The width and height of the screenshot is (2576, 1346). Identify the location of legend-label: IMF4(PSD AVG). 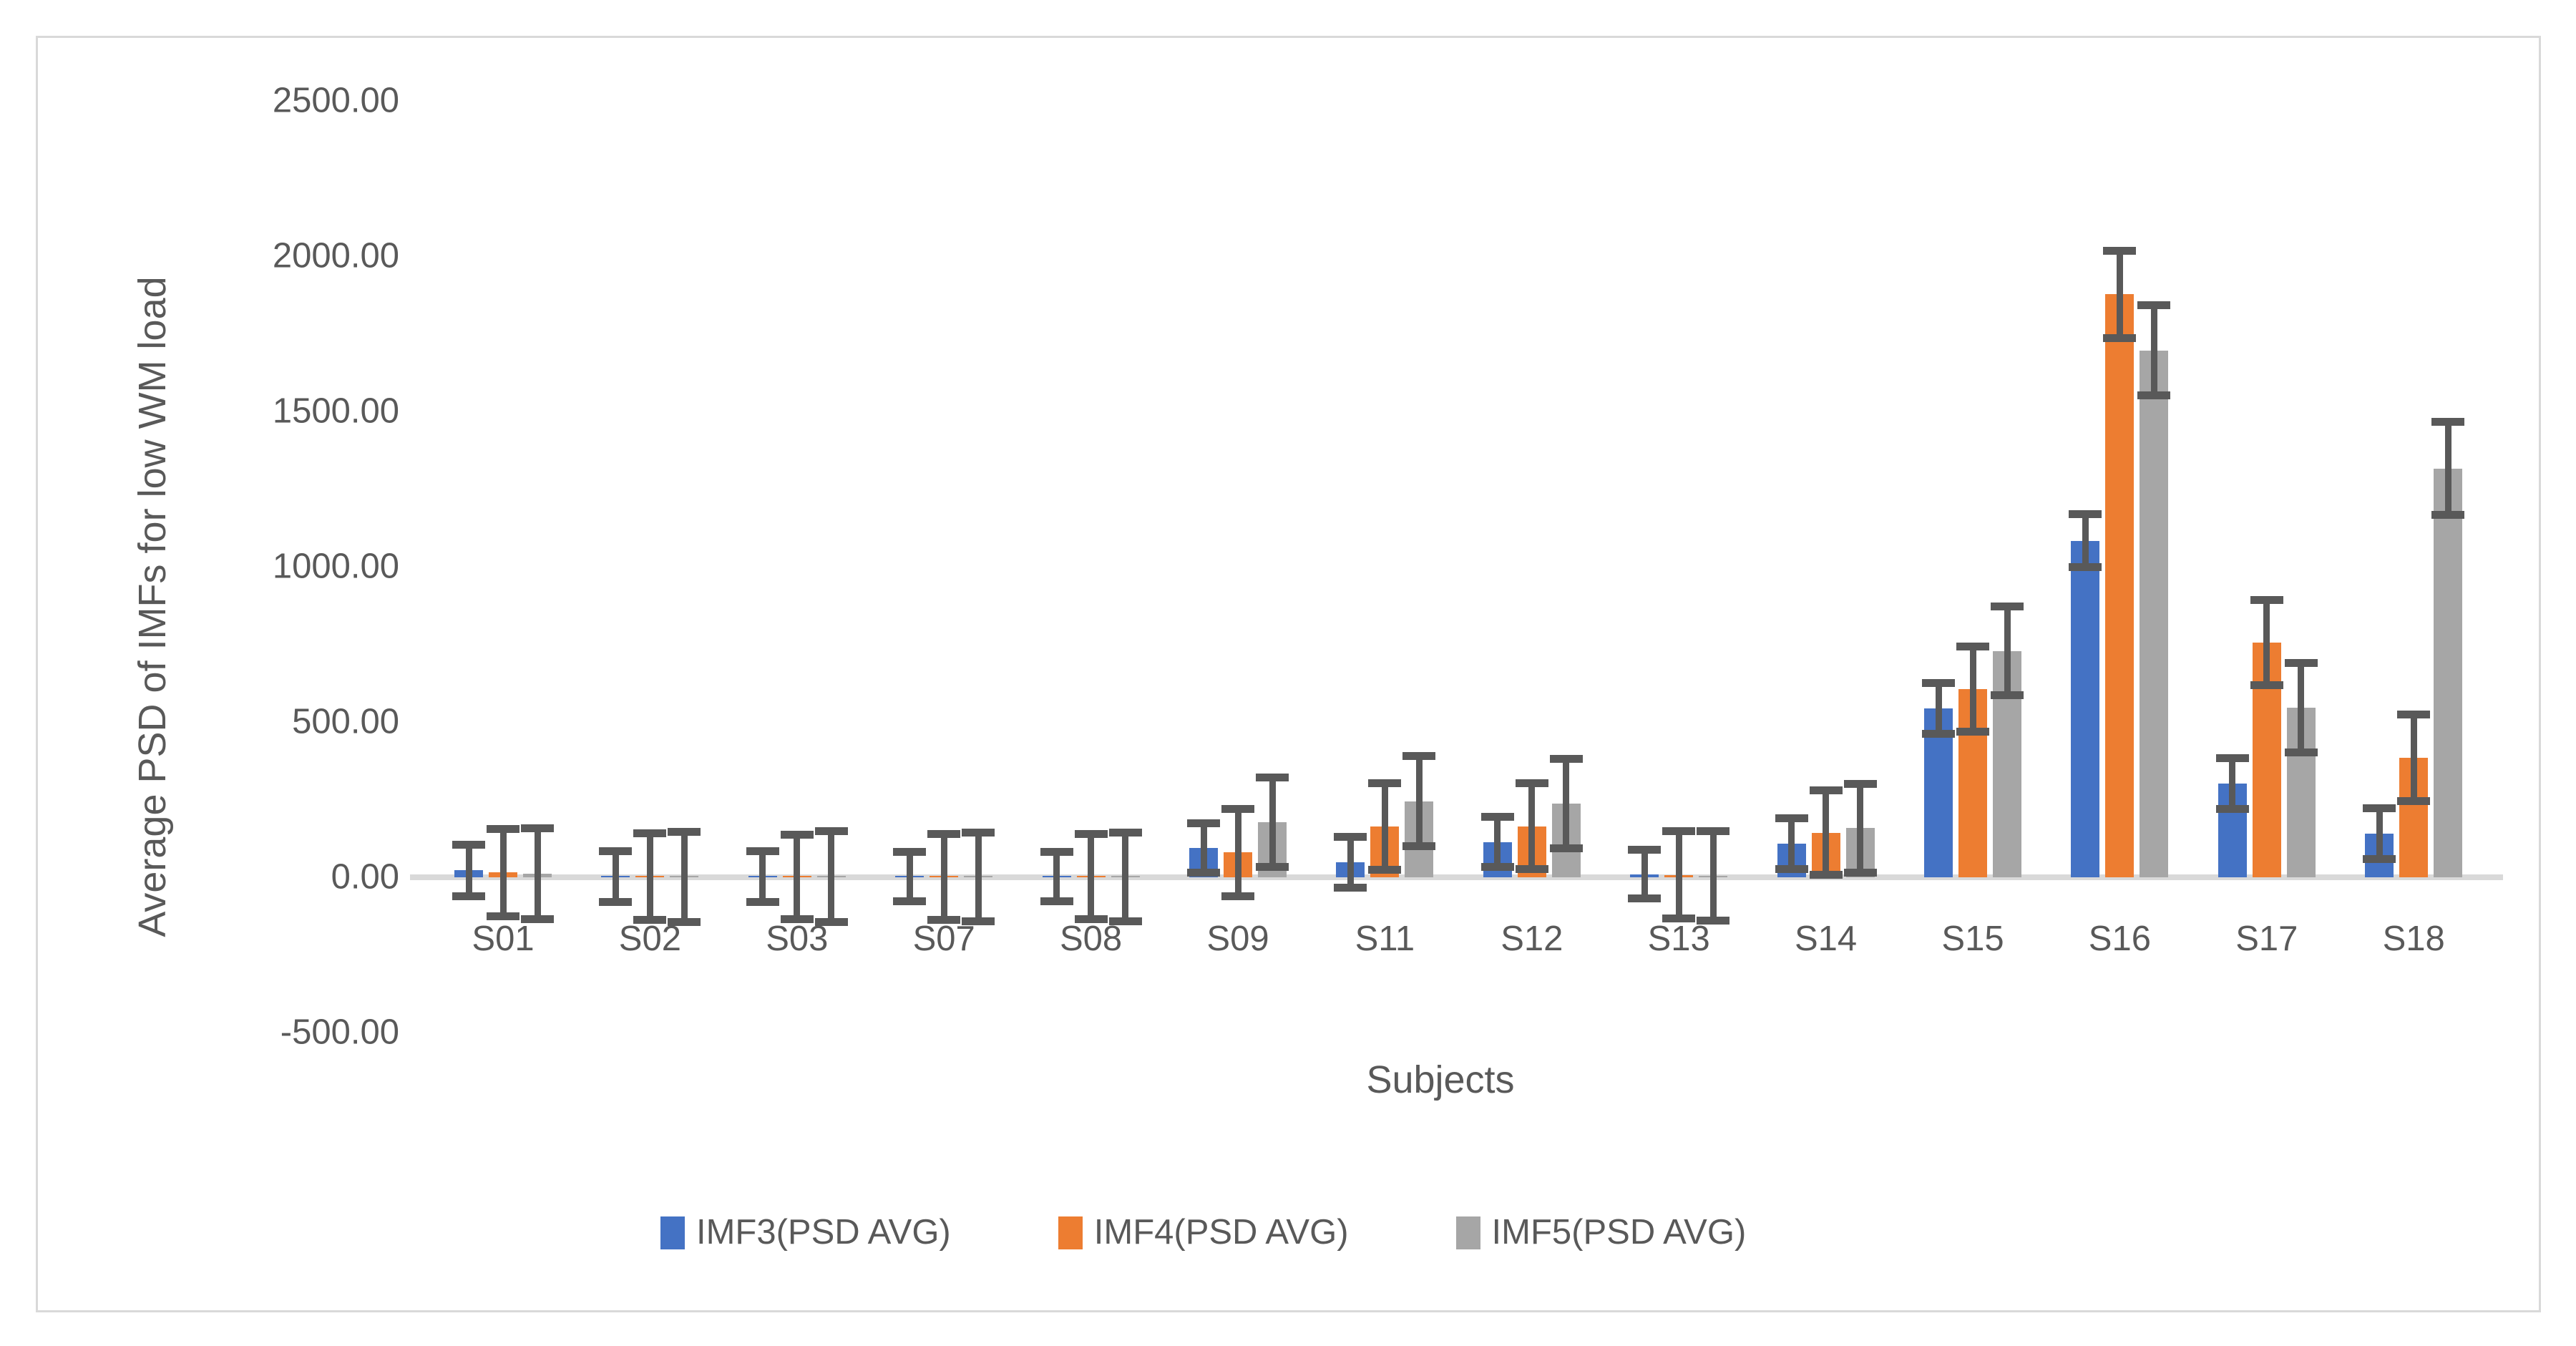
(1221, 1232).